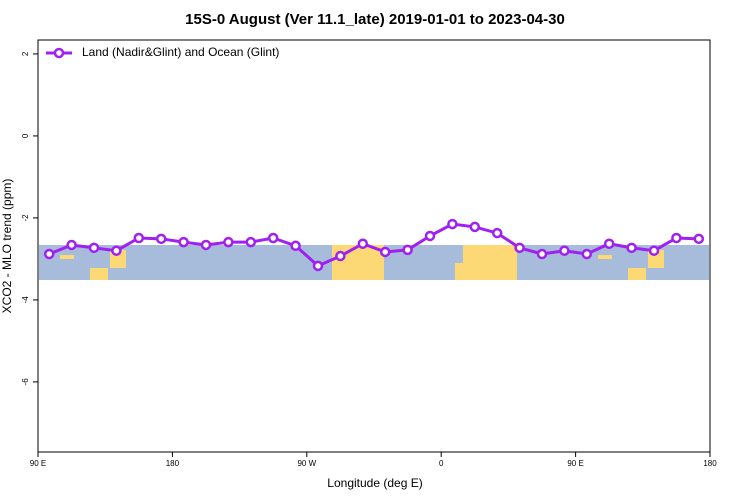  What do you see at coordinates (25, 135) in the screenshot?
I see `y-tick-label: 0` at bounding box center [25, 135].